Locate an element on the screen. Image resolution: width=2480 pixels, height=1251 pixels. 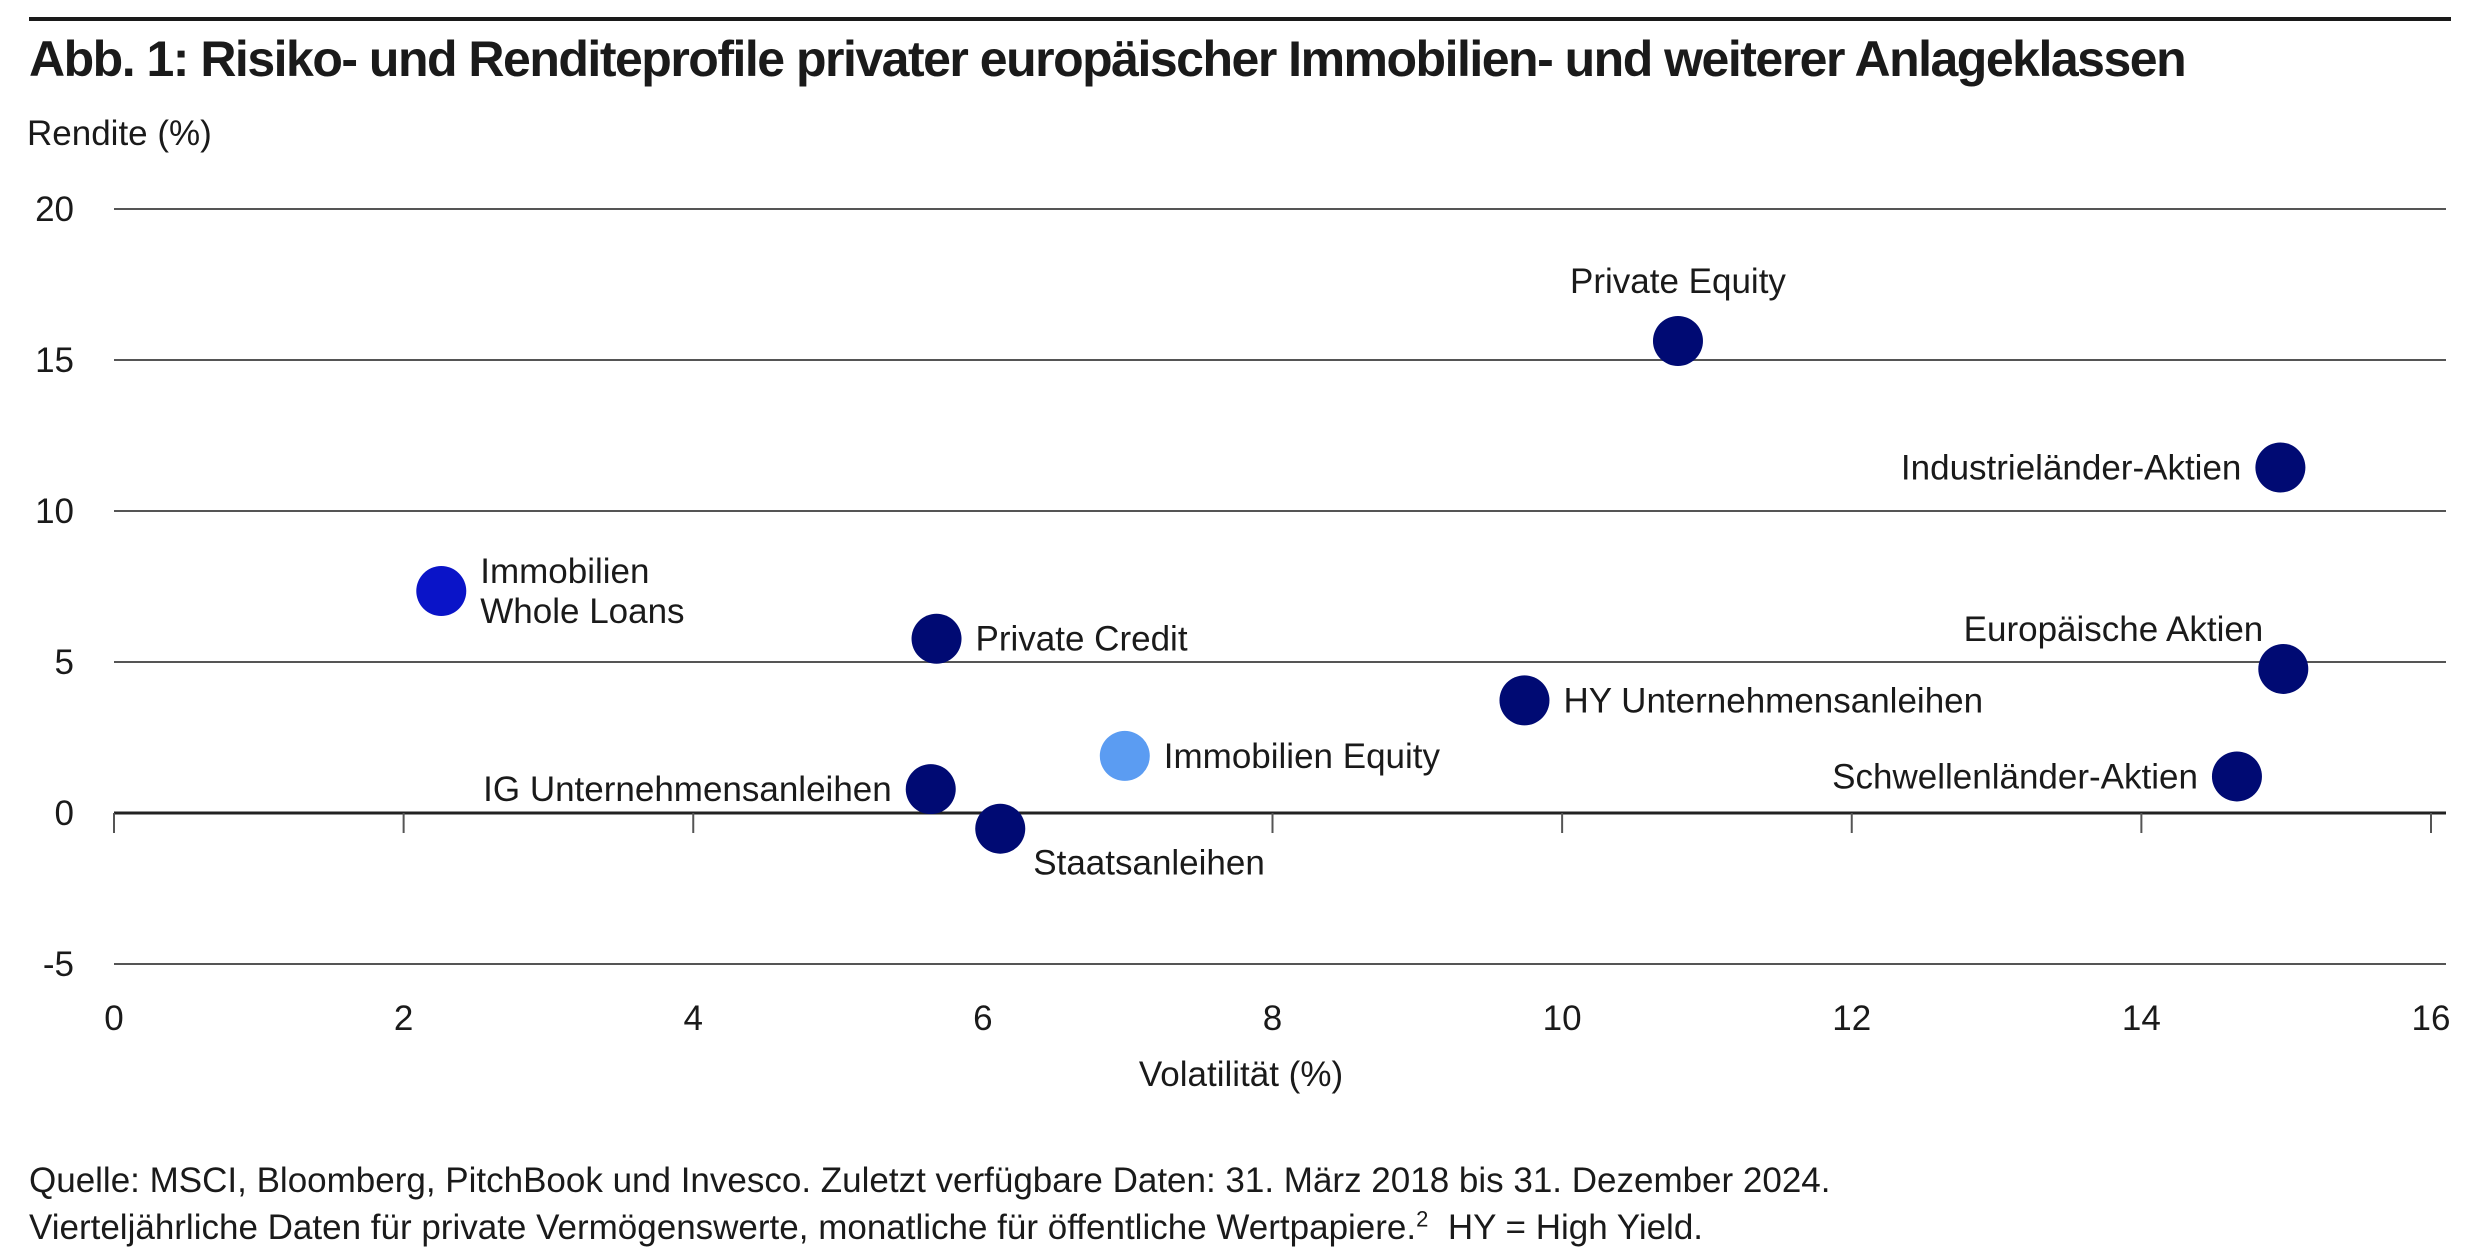
x-tick-label: 16 is located at coordinates (2431, 1018).